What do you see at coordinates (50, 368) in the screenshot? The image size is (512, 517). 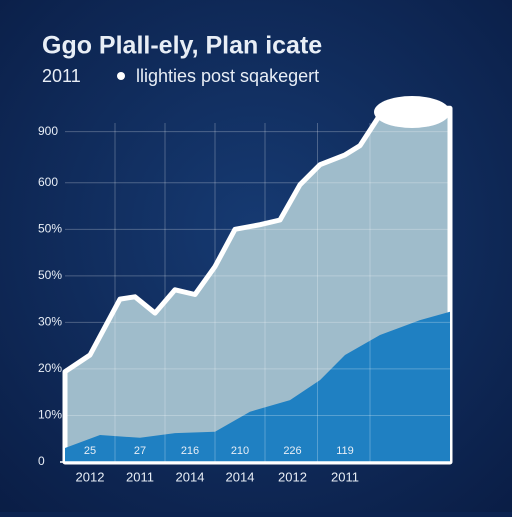 I see `y-tick-label: 20%` at bounding box center [50, 368].